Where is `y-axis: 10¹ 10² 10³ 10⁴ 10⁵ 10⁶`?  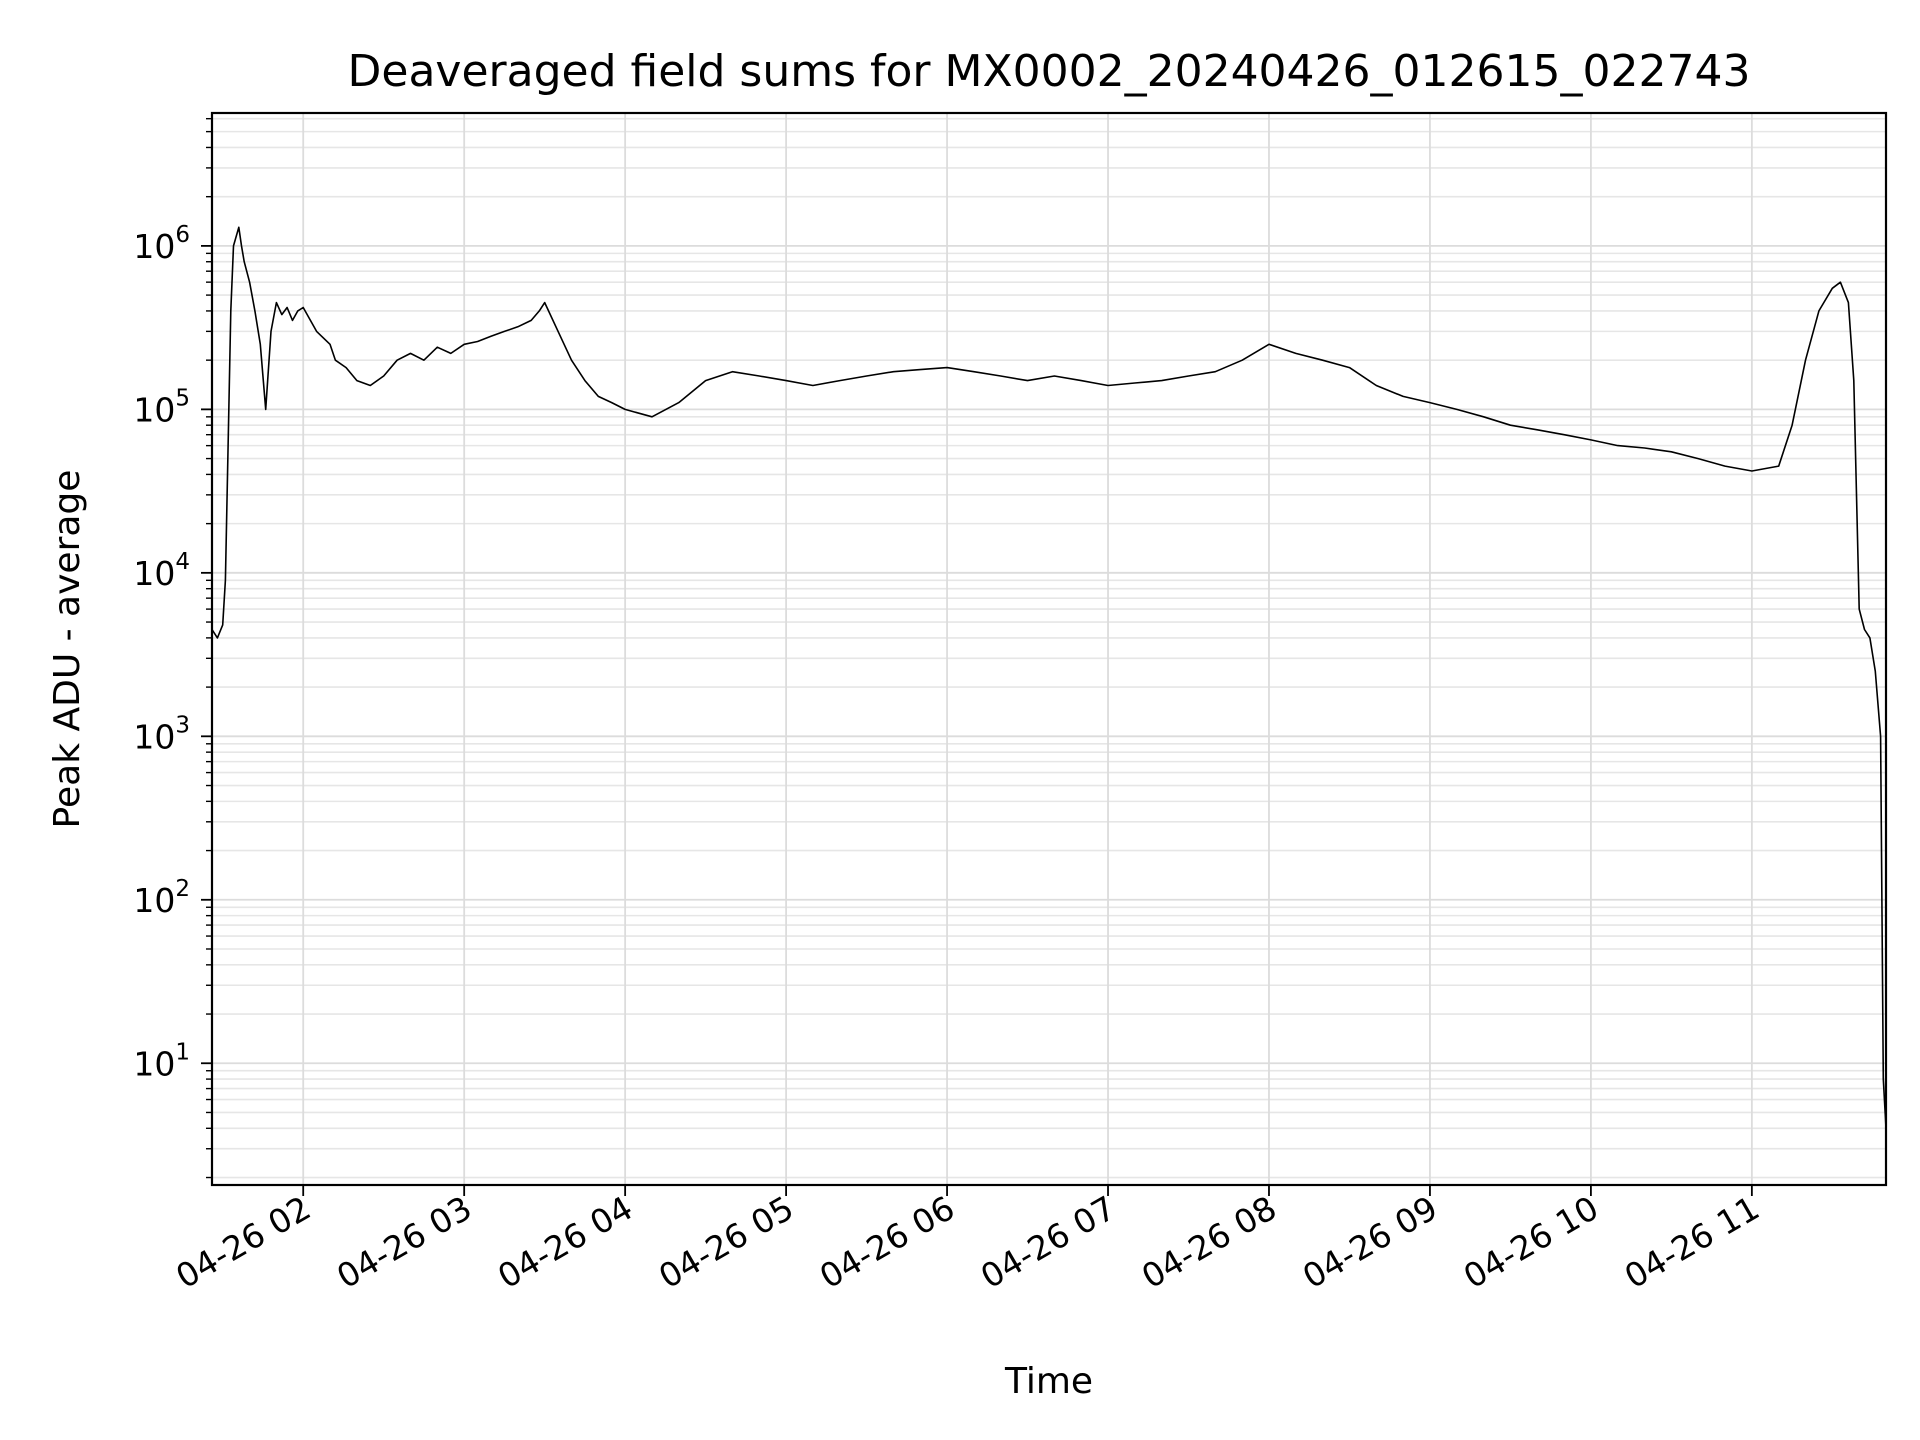
y-axis: 10¹ 10² 10³ 10⁴ 10⁵ 10⁶ is located at coordinates (172, 648).